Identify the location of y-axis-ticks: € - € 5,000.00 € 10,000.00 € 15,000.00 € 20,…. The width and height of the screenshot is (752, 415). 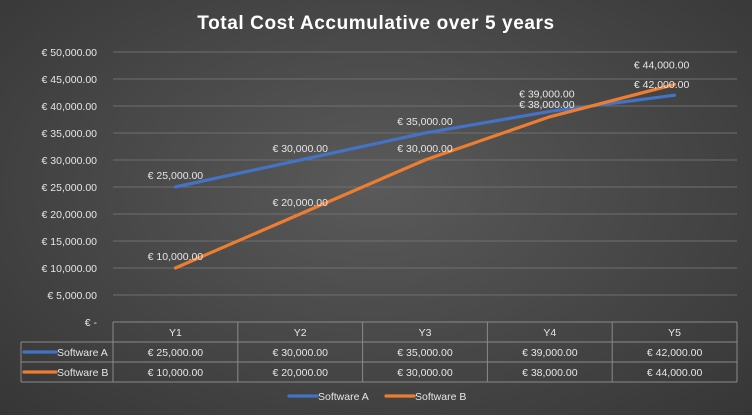
(70, 188).